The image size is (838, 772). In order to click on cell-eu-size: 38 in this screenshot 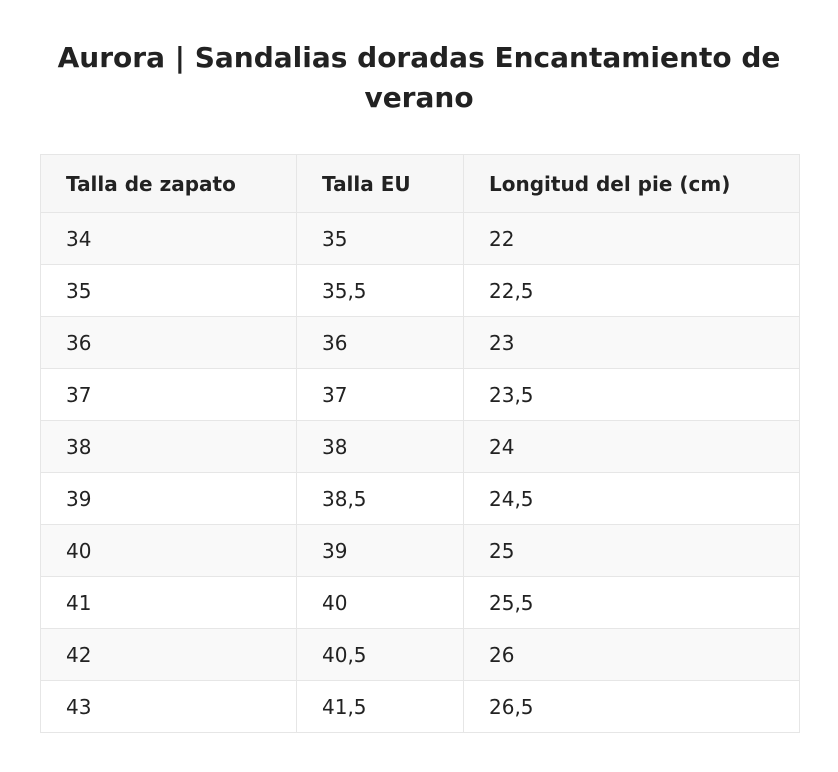, I will do `click(380, 446)`.